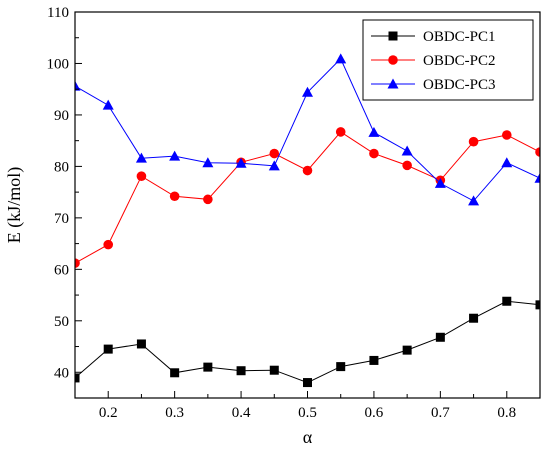  Describe the element at coordinates (506, 413) in the screenshot. I see `x-tick-label: 0.8` at that location.